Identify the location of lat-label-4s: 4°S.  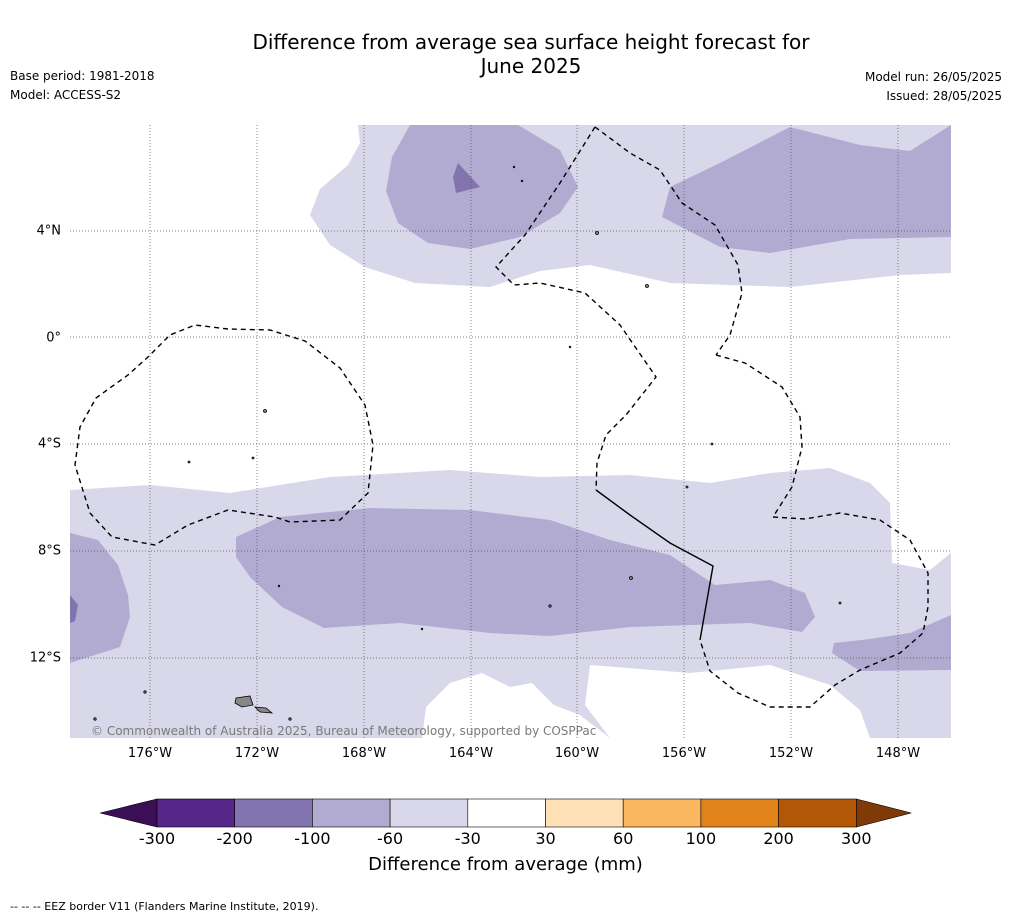
(49, 444).